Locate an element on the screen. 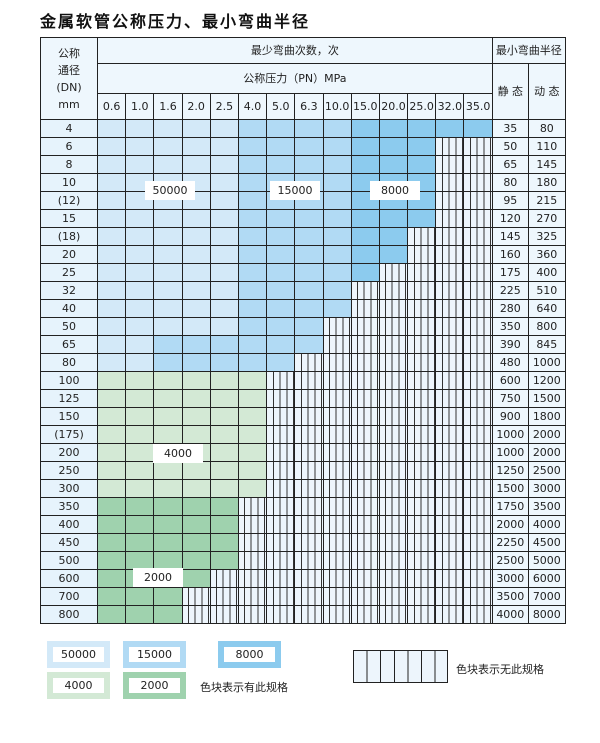 This screenshot has height=743, width=600. table-row: 700 3500 7000 is located at coordinates (303, 596).